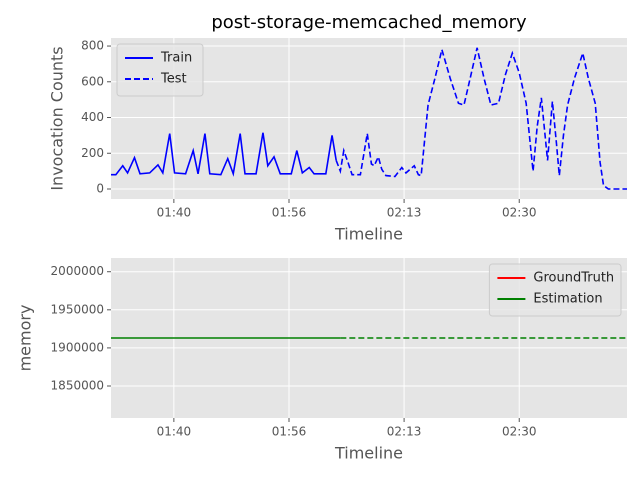 The width and height of the screenshot is (640, 480). What do you see at coordinates (77, 386) in the screenshot?
I see `y-tick-label: 1850000` at bounding box center [77, 386].